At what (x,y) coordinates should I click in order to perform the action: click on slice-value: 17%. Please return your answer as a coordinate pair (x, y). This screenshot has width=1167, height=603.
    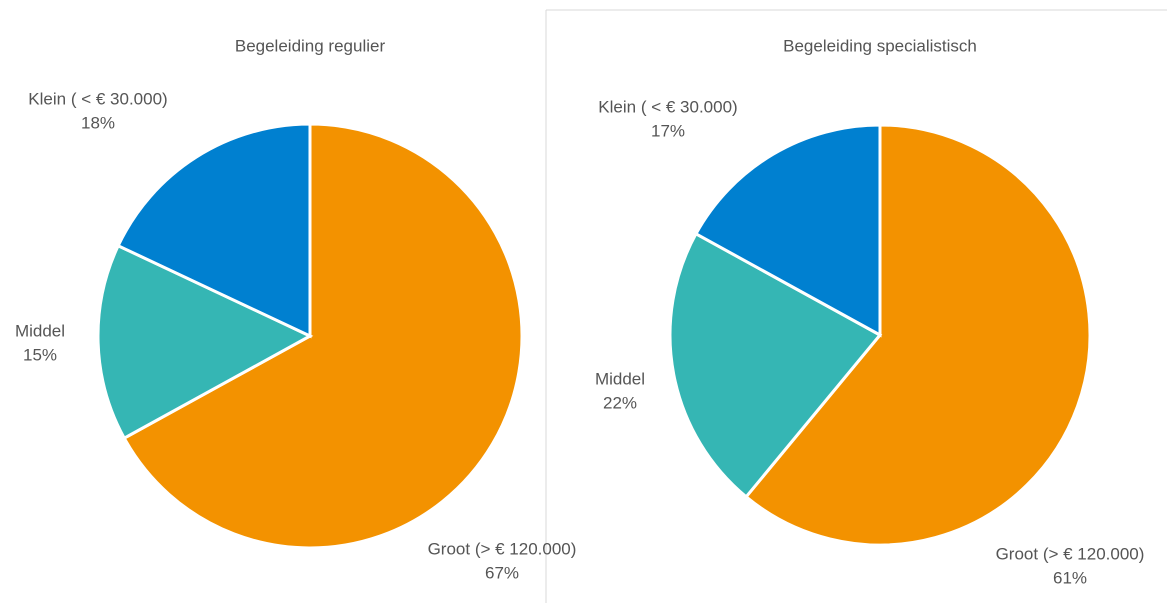
    Looking at the image, I should click on (668, 130).